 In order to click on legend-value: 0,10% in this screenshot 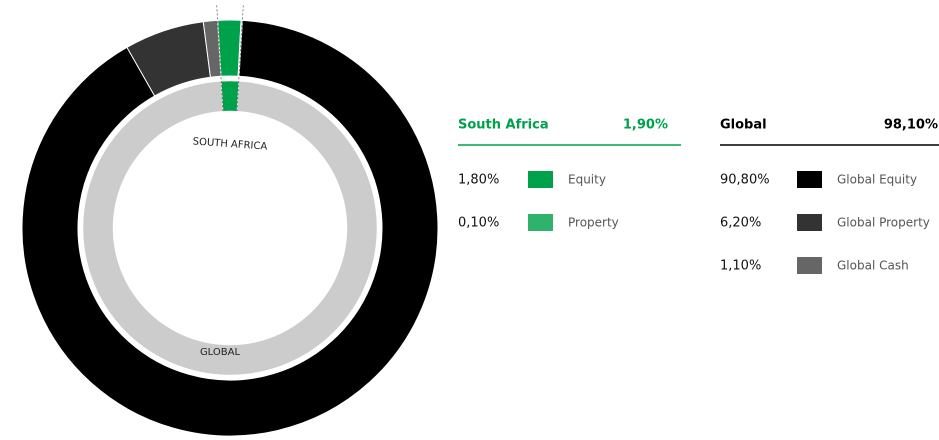, I will do `click(478, 223)`.